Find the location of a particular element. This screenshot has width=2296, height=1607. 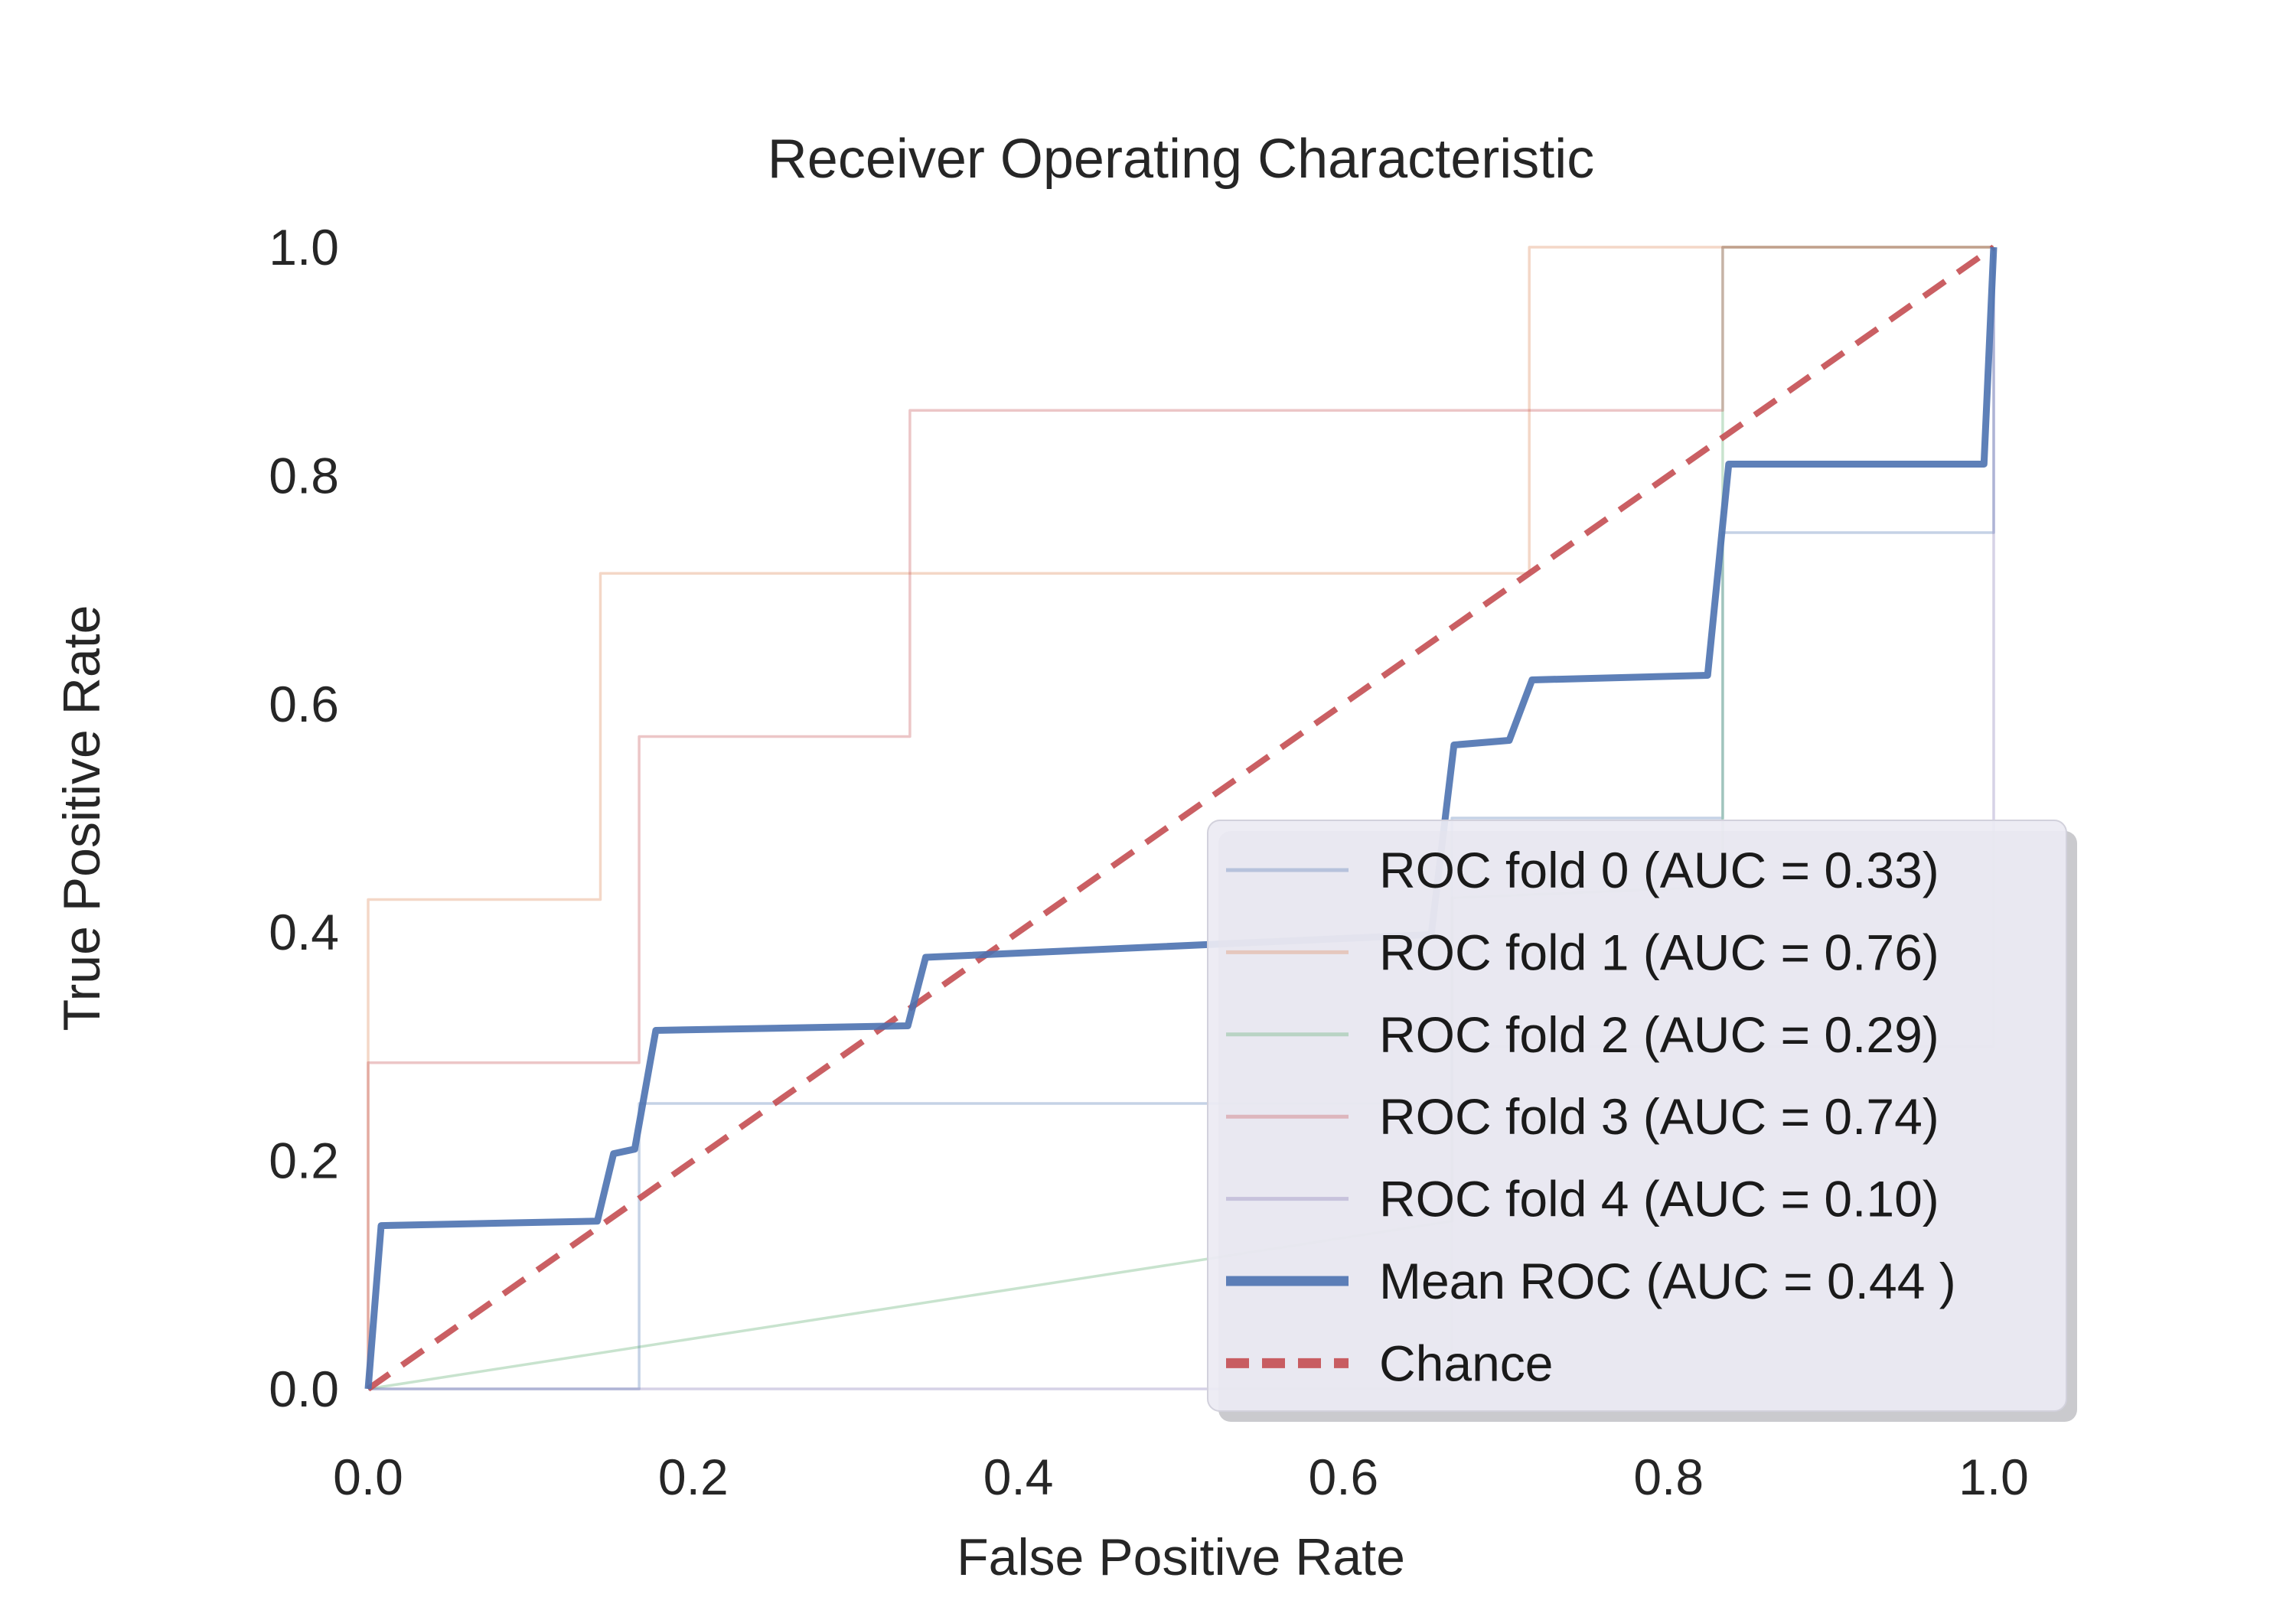

legend-item-roc-fold-4-auc-0-10: ROC fold 4 (AUC = 0.10) is located at coordinates (1582, 1199).